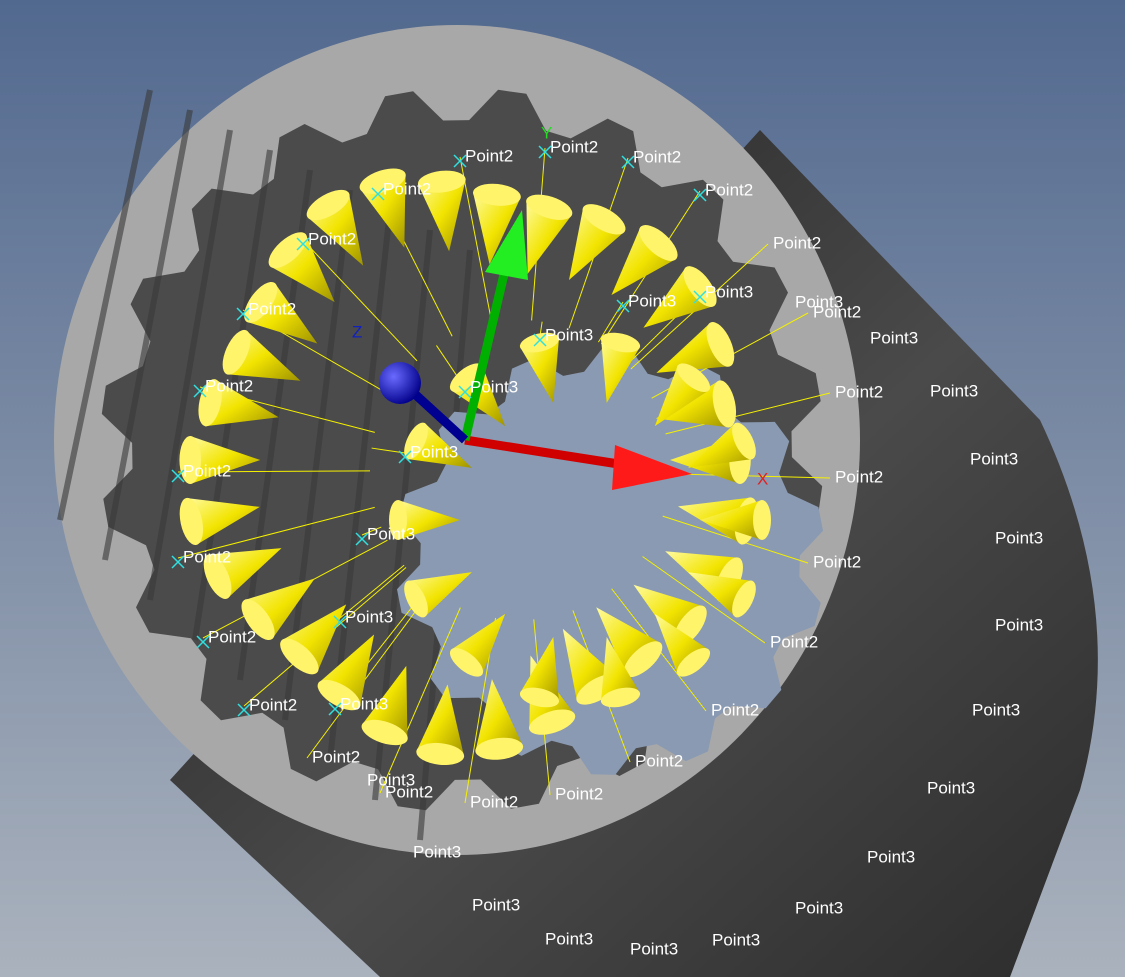 Image resolution: width=1125 pixels, height=977 pixels. Describe the element at coordinates (762, 478) in the screenshot. I see `axis-label-x: X` at that location.